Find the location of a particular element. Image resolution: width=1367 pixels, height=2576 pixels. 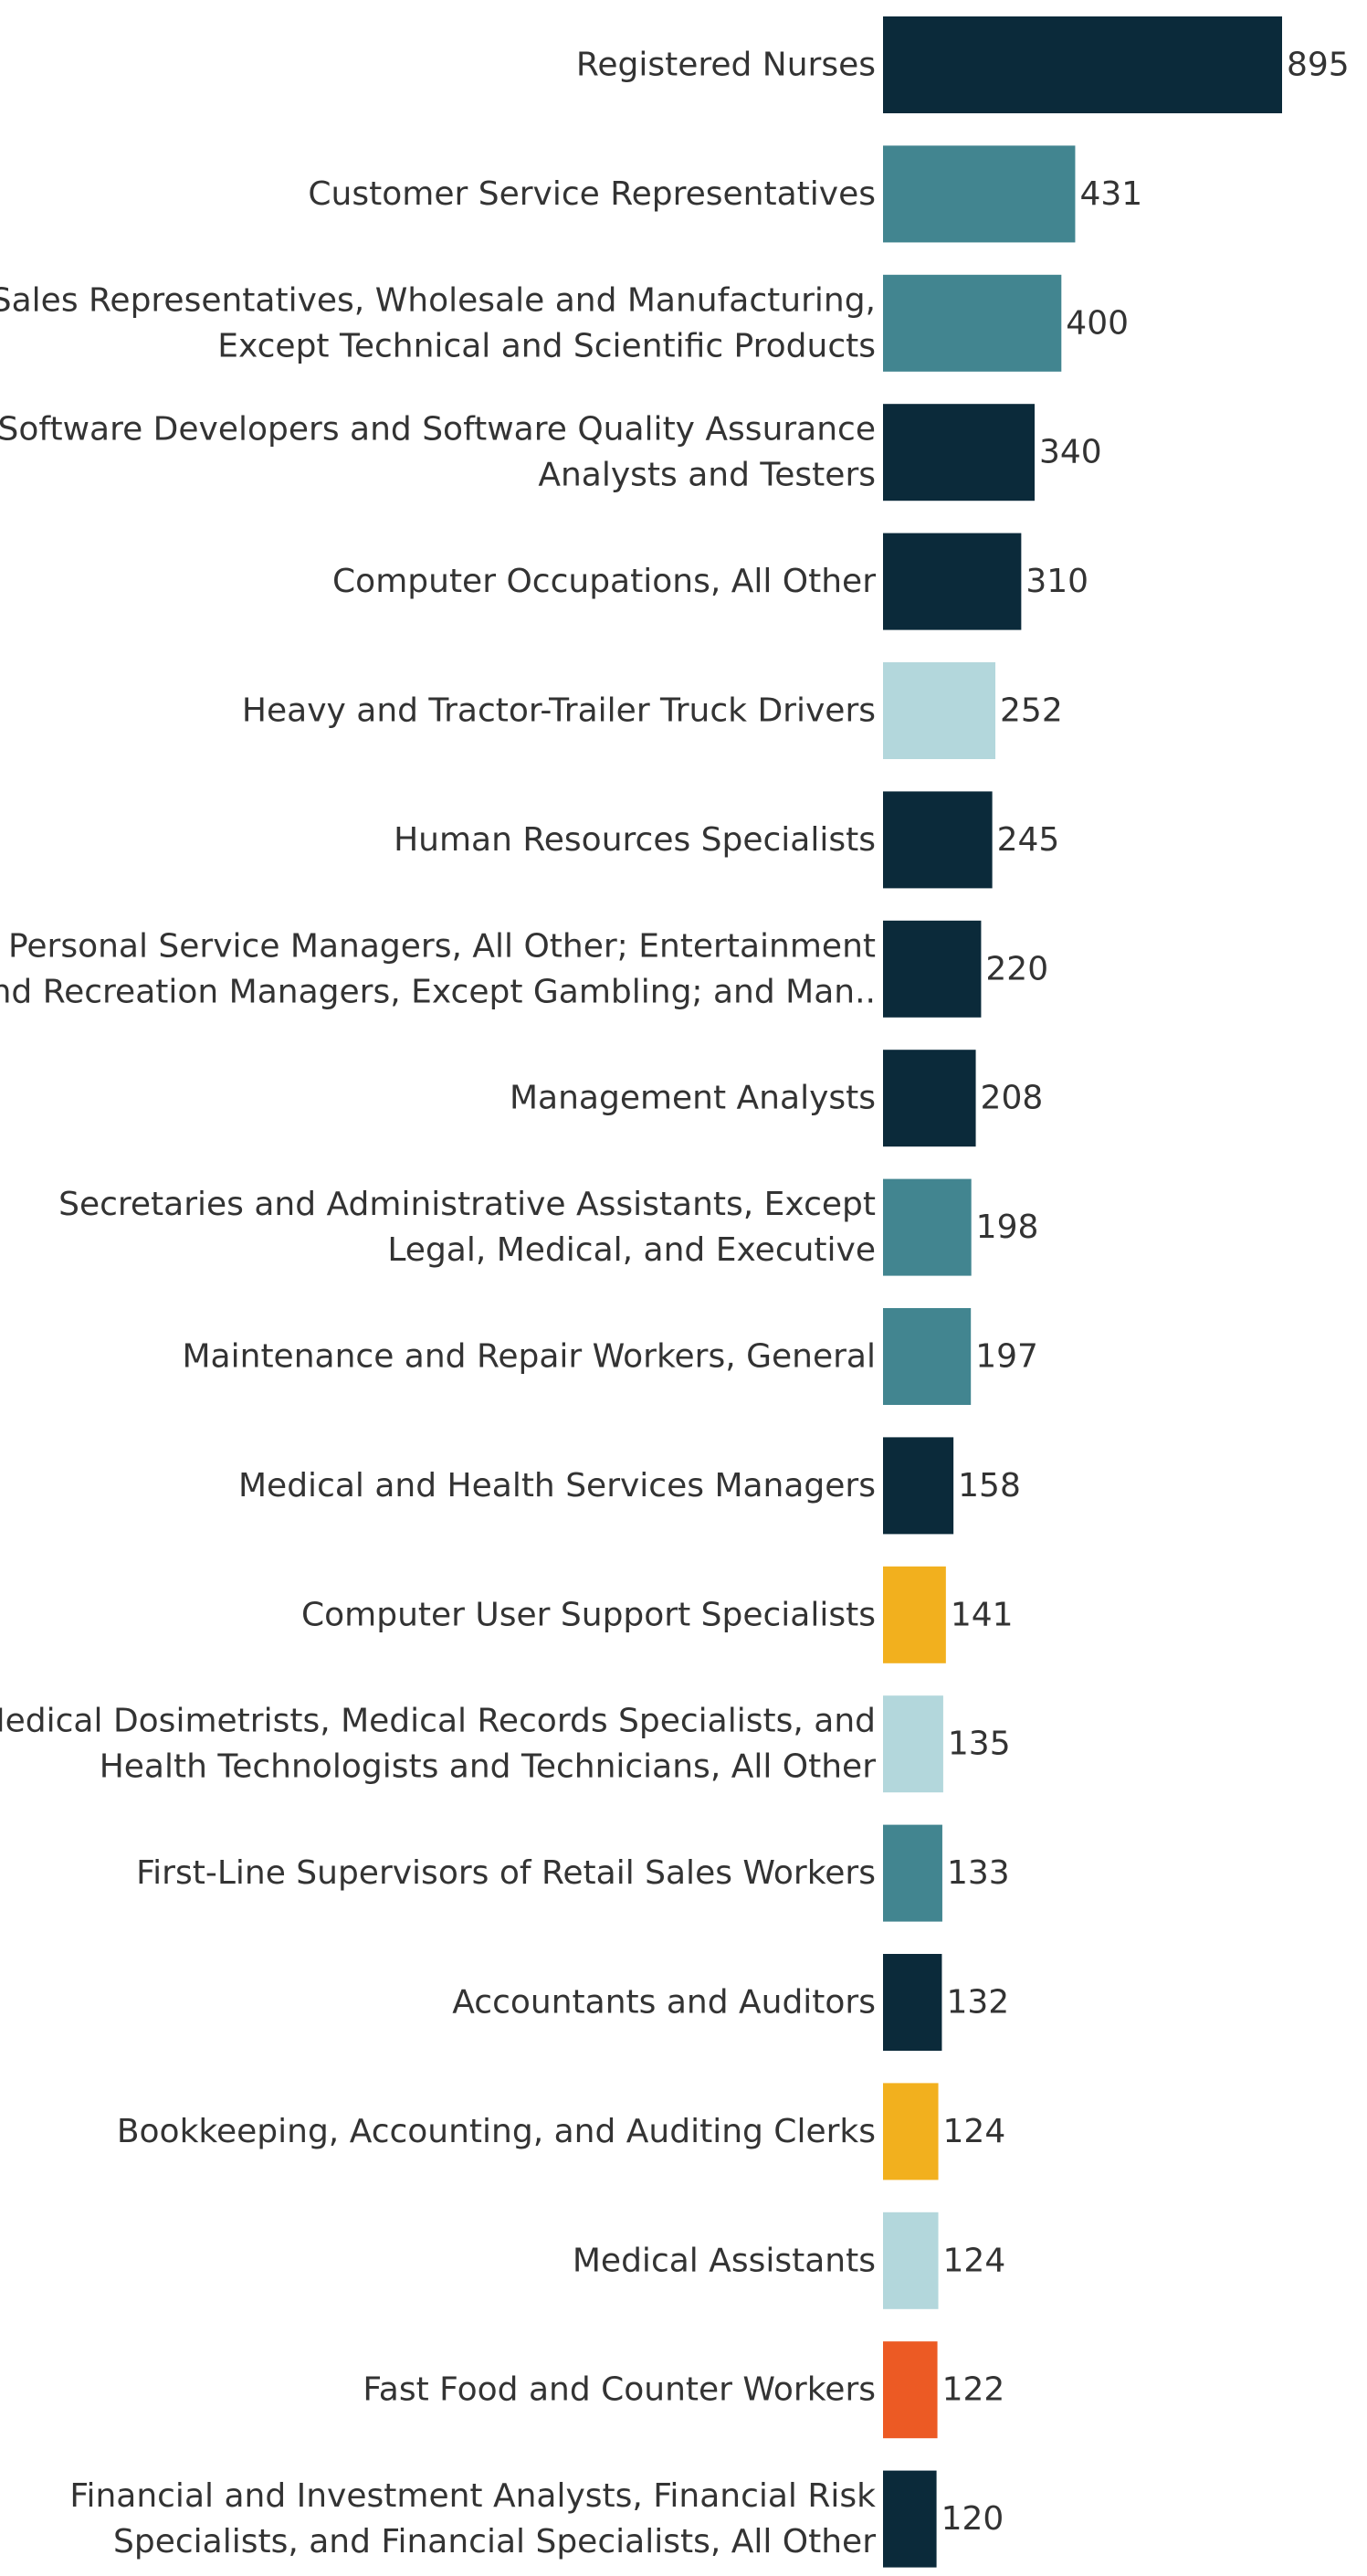

category-label: Medical and Health Services Managers is located at coordinates (557, 1485).